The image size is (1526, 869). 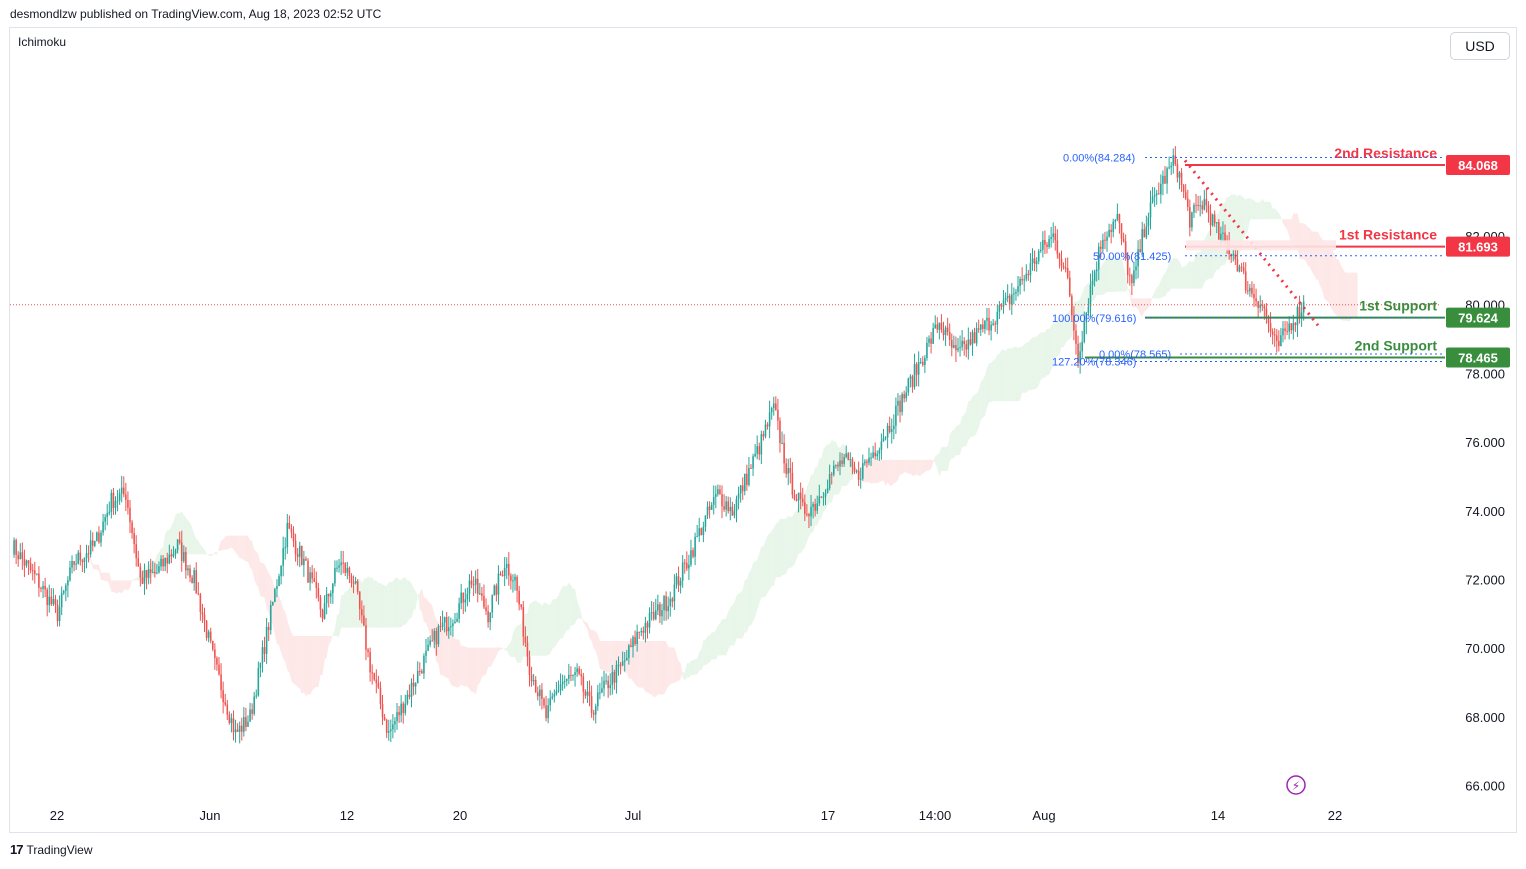 I want to click on x-tick-label: 14:00, so click(x=935, y=815).